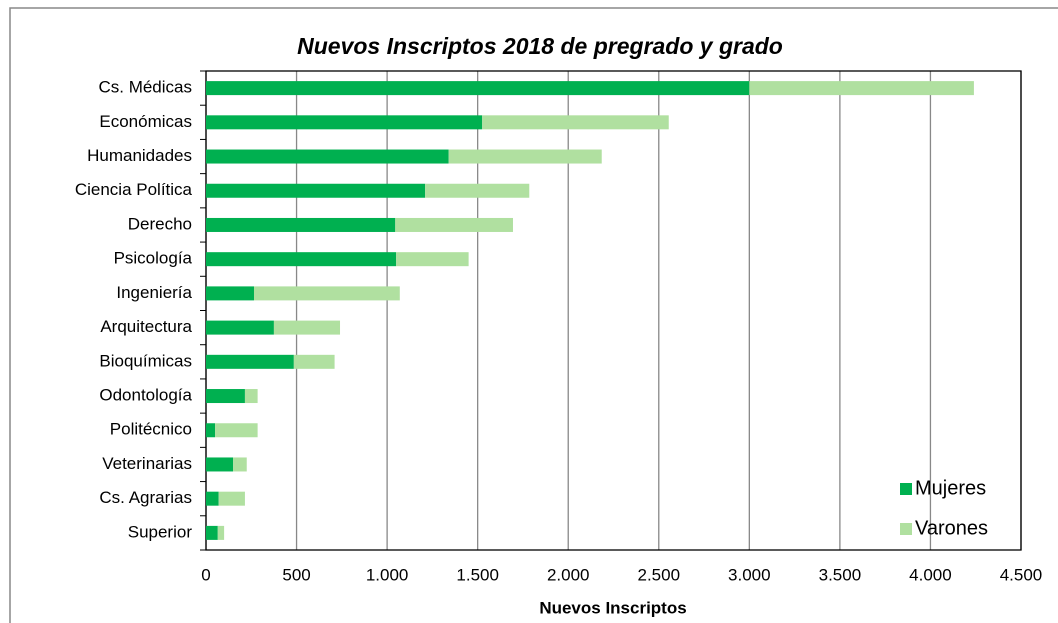 The image size is (1058, 623). What do you see at coordinates (145, 497) in the screenshot?
I see `y-tick-label: Cs. Agrarias` at bounding box center [145, 497].